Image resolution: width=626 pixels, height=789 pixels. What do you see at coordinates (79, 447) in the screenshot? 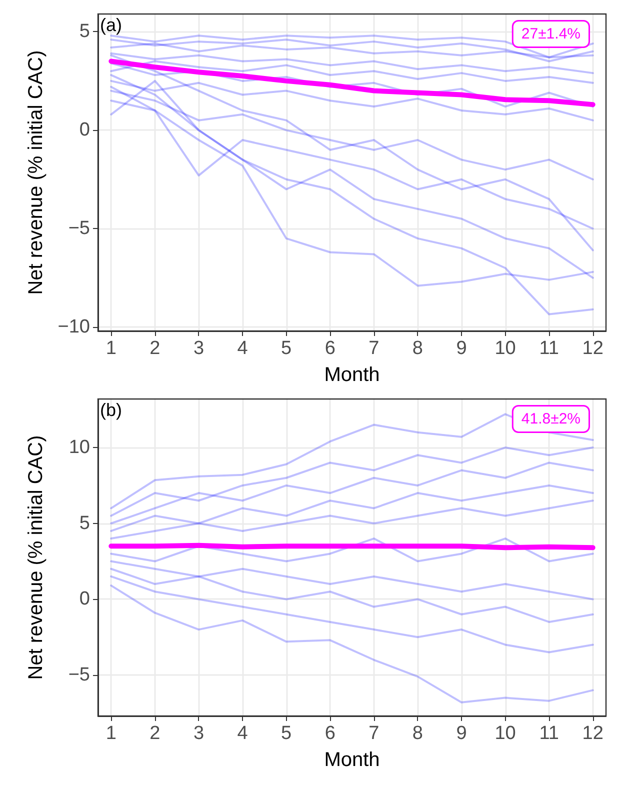
I see `y-tick-label: 10` at bounding box center [79, 447].